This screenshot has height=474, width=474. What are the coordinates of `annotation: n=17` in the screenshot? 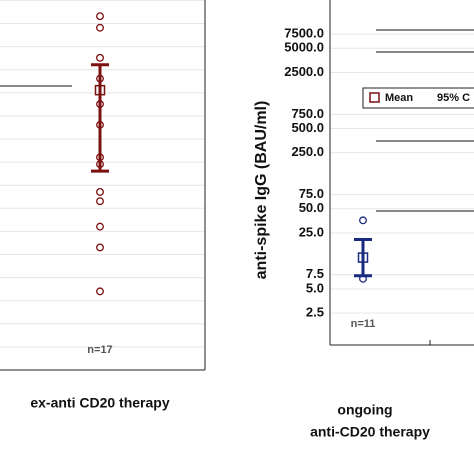 It's located at (99, 350).